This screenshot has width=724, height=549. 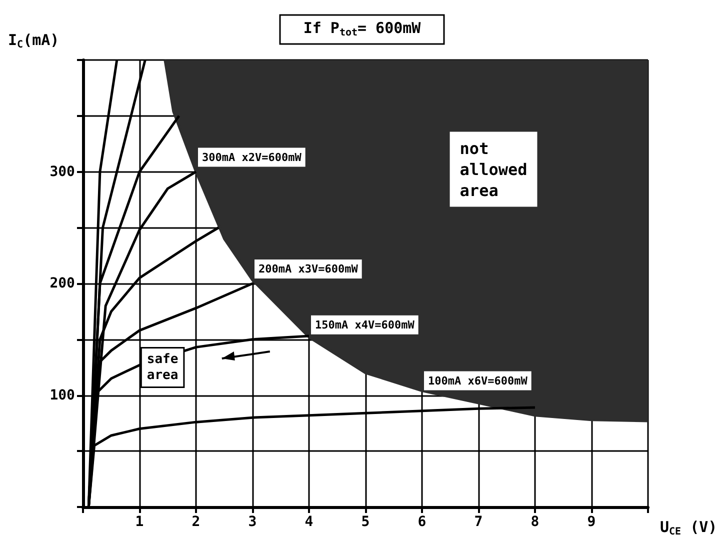 What do you see at coordinates (535, 522) in the screenshot?
I see `x-tick-label: 8` at bounding box center [535, 522].